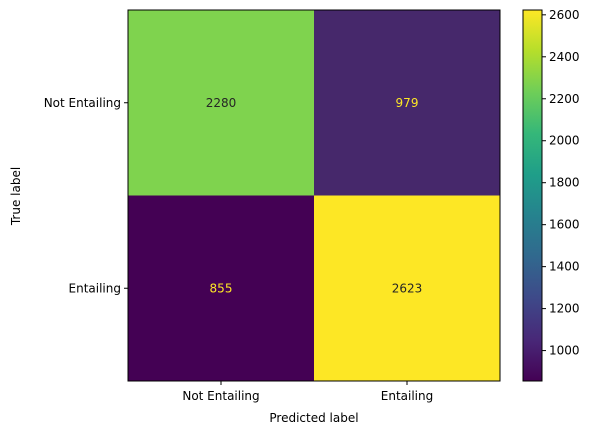  I want to click on colorbar, so click(532, 195).